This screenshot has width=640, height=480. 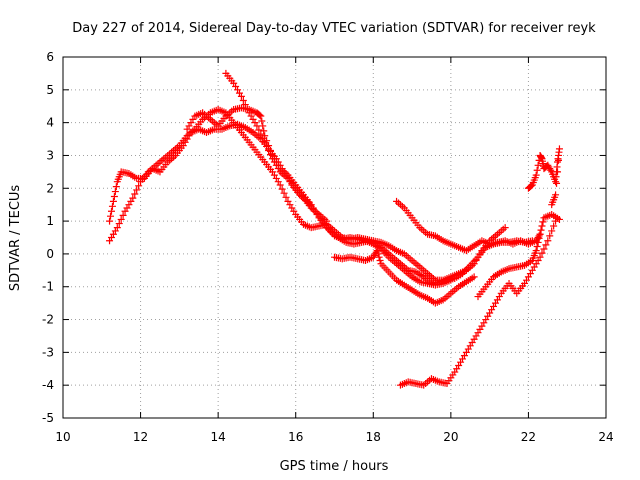 What do you see at coordinates (62, 437) in the screenshot?
I see `x-tick-label: 10` at bounding box center [62, 437].